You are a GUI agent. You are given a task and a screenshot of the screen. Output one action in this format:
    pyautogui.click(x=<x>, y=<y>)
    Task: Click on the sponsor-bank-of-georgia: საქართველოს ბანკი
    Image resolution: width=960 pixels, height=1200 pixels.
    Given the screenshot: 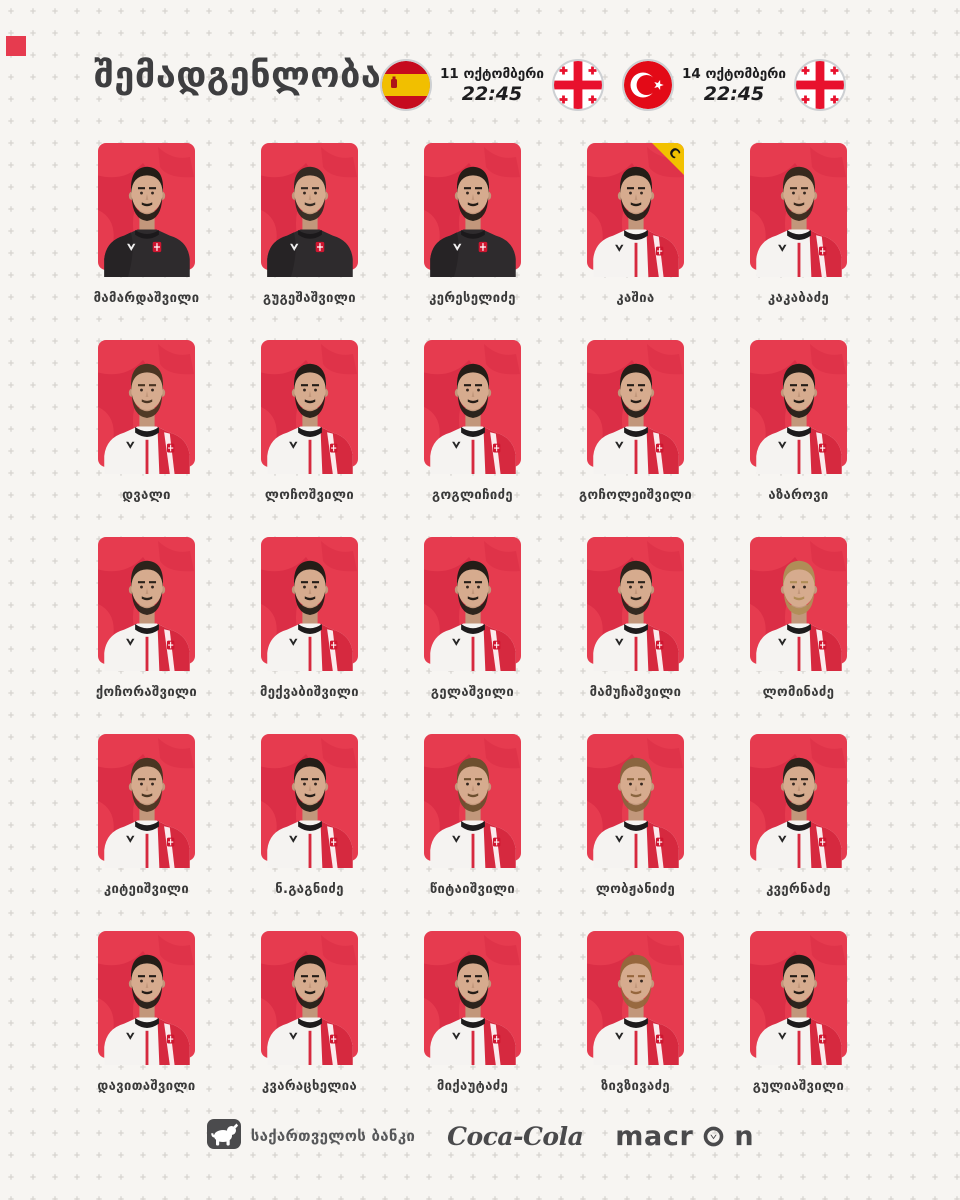 What is the action you would take?
    pyautogui.click(x=310, y=1136)
    